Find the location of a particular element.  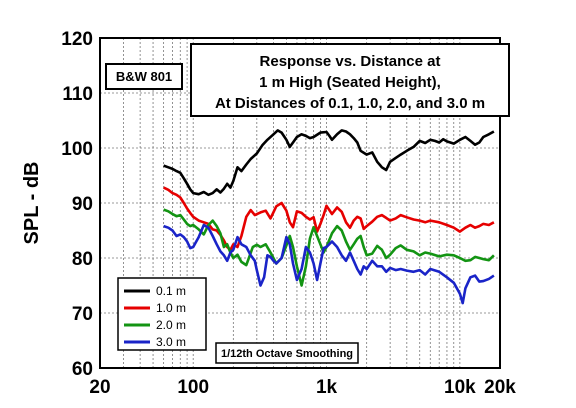

legend-label: 3.0 m is located at coordinates (171, 342).